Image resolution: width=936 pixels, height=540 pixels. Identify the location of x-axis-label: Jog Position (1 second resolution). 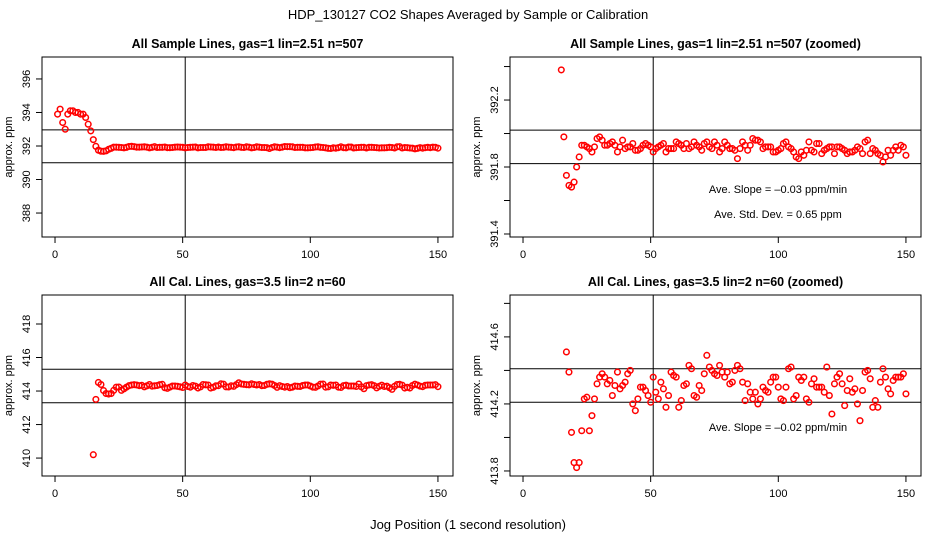
(468, 524).